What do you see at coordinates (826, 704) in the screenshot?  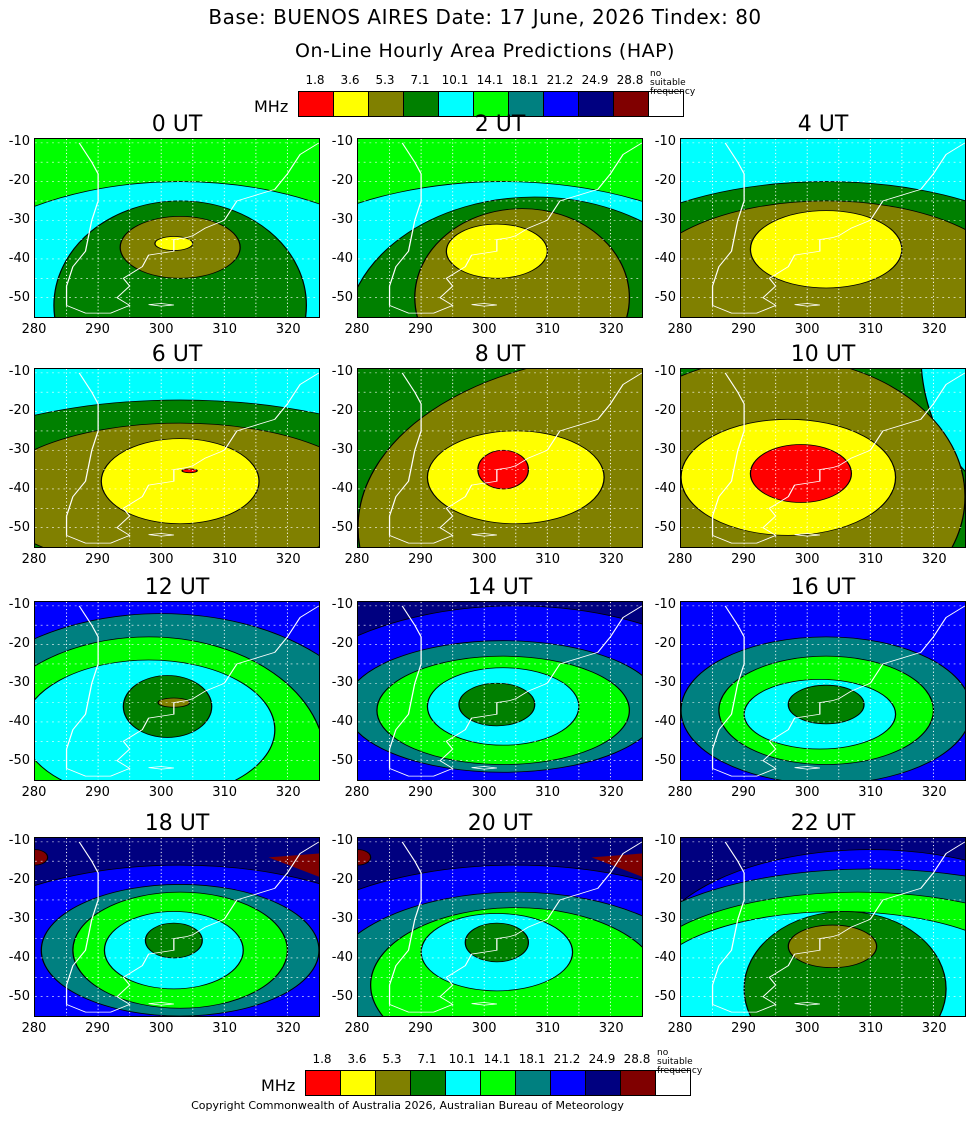 I see `contour-region-7.1` at bounding box center [826, 704].